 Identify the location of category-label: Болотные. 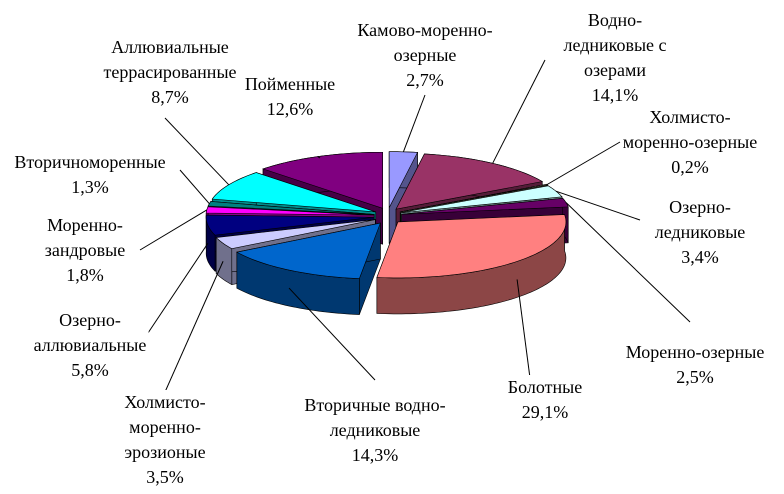
(545, 387).